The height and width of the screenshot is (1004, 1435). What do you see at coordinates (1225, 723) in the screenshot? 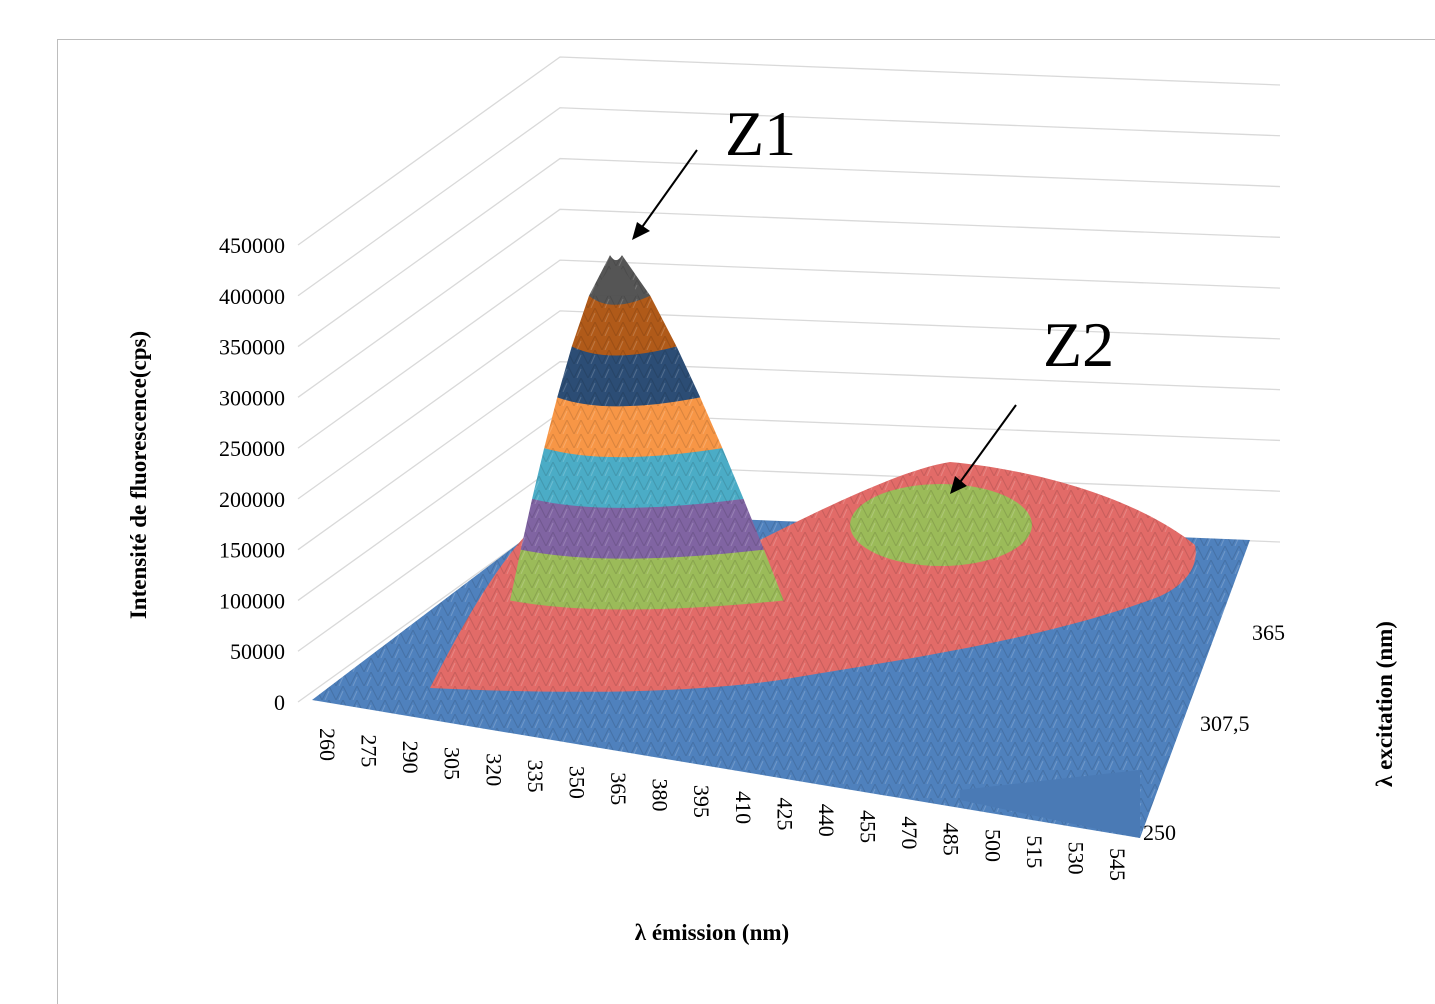
I see `y-tick-label: 307,5` at bounding box center [1225, 723].